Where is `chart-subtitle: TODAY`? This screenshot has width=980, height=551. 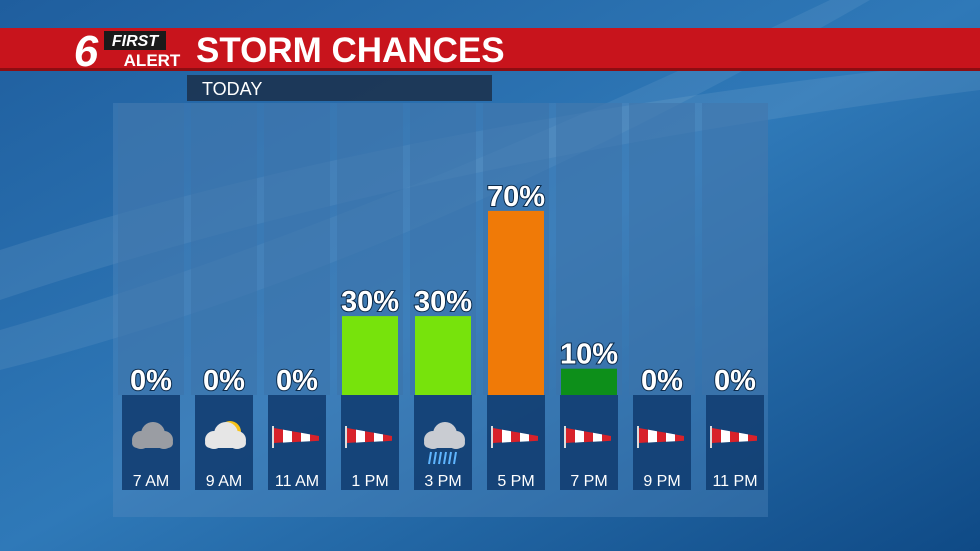 chart-subtitle: TODAY is located at coordinates (232, 89).